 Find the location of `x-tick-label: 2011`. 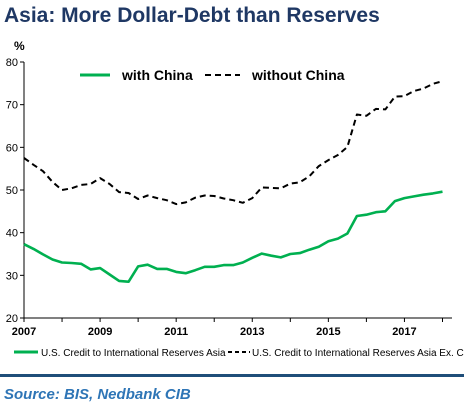

x-tick-label: 2011 is located at coordinates (176, 332).